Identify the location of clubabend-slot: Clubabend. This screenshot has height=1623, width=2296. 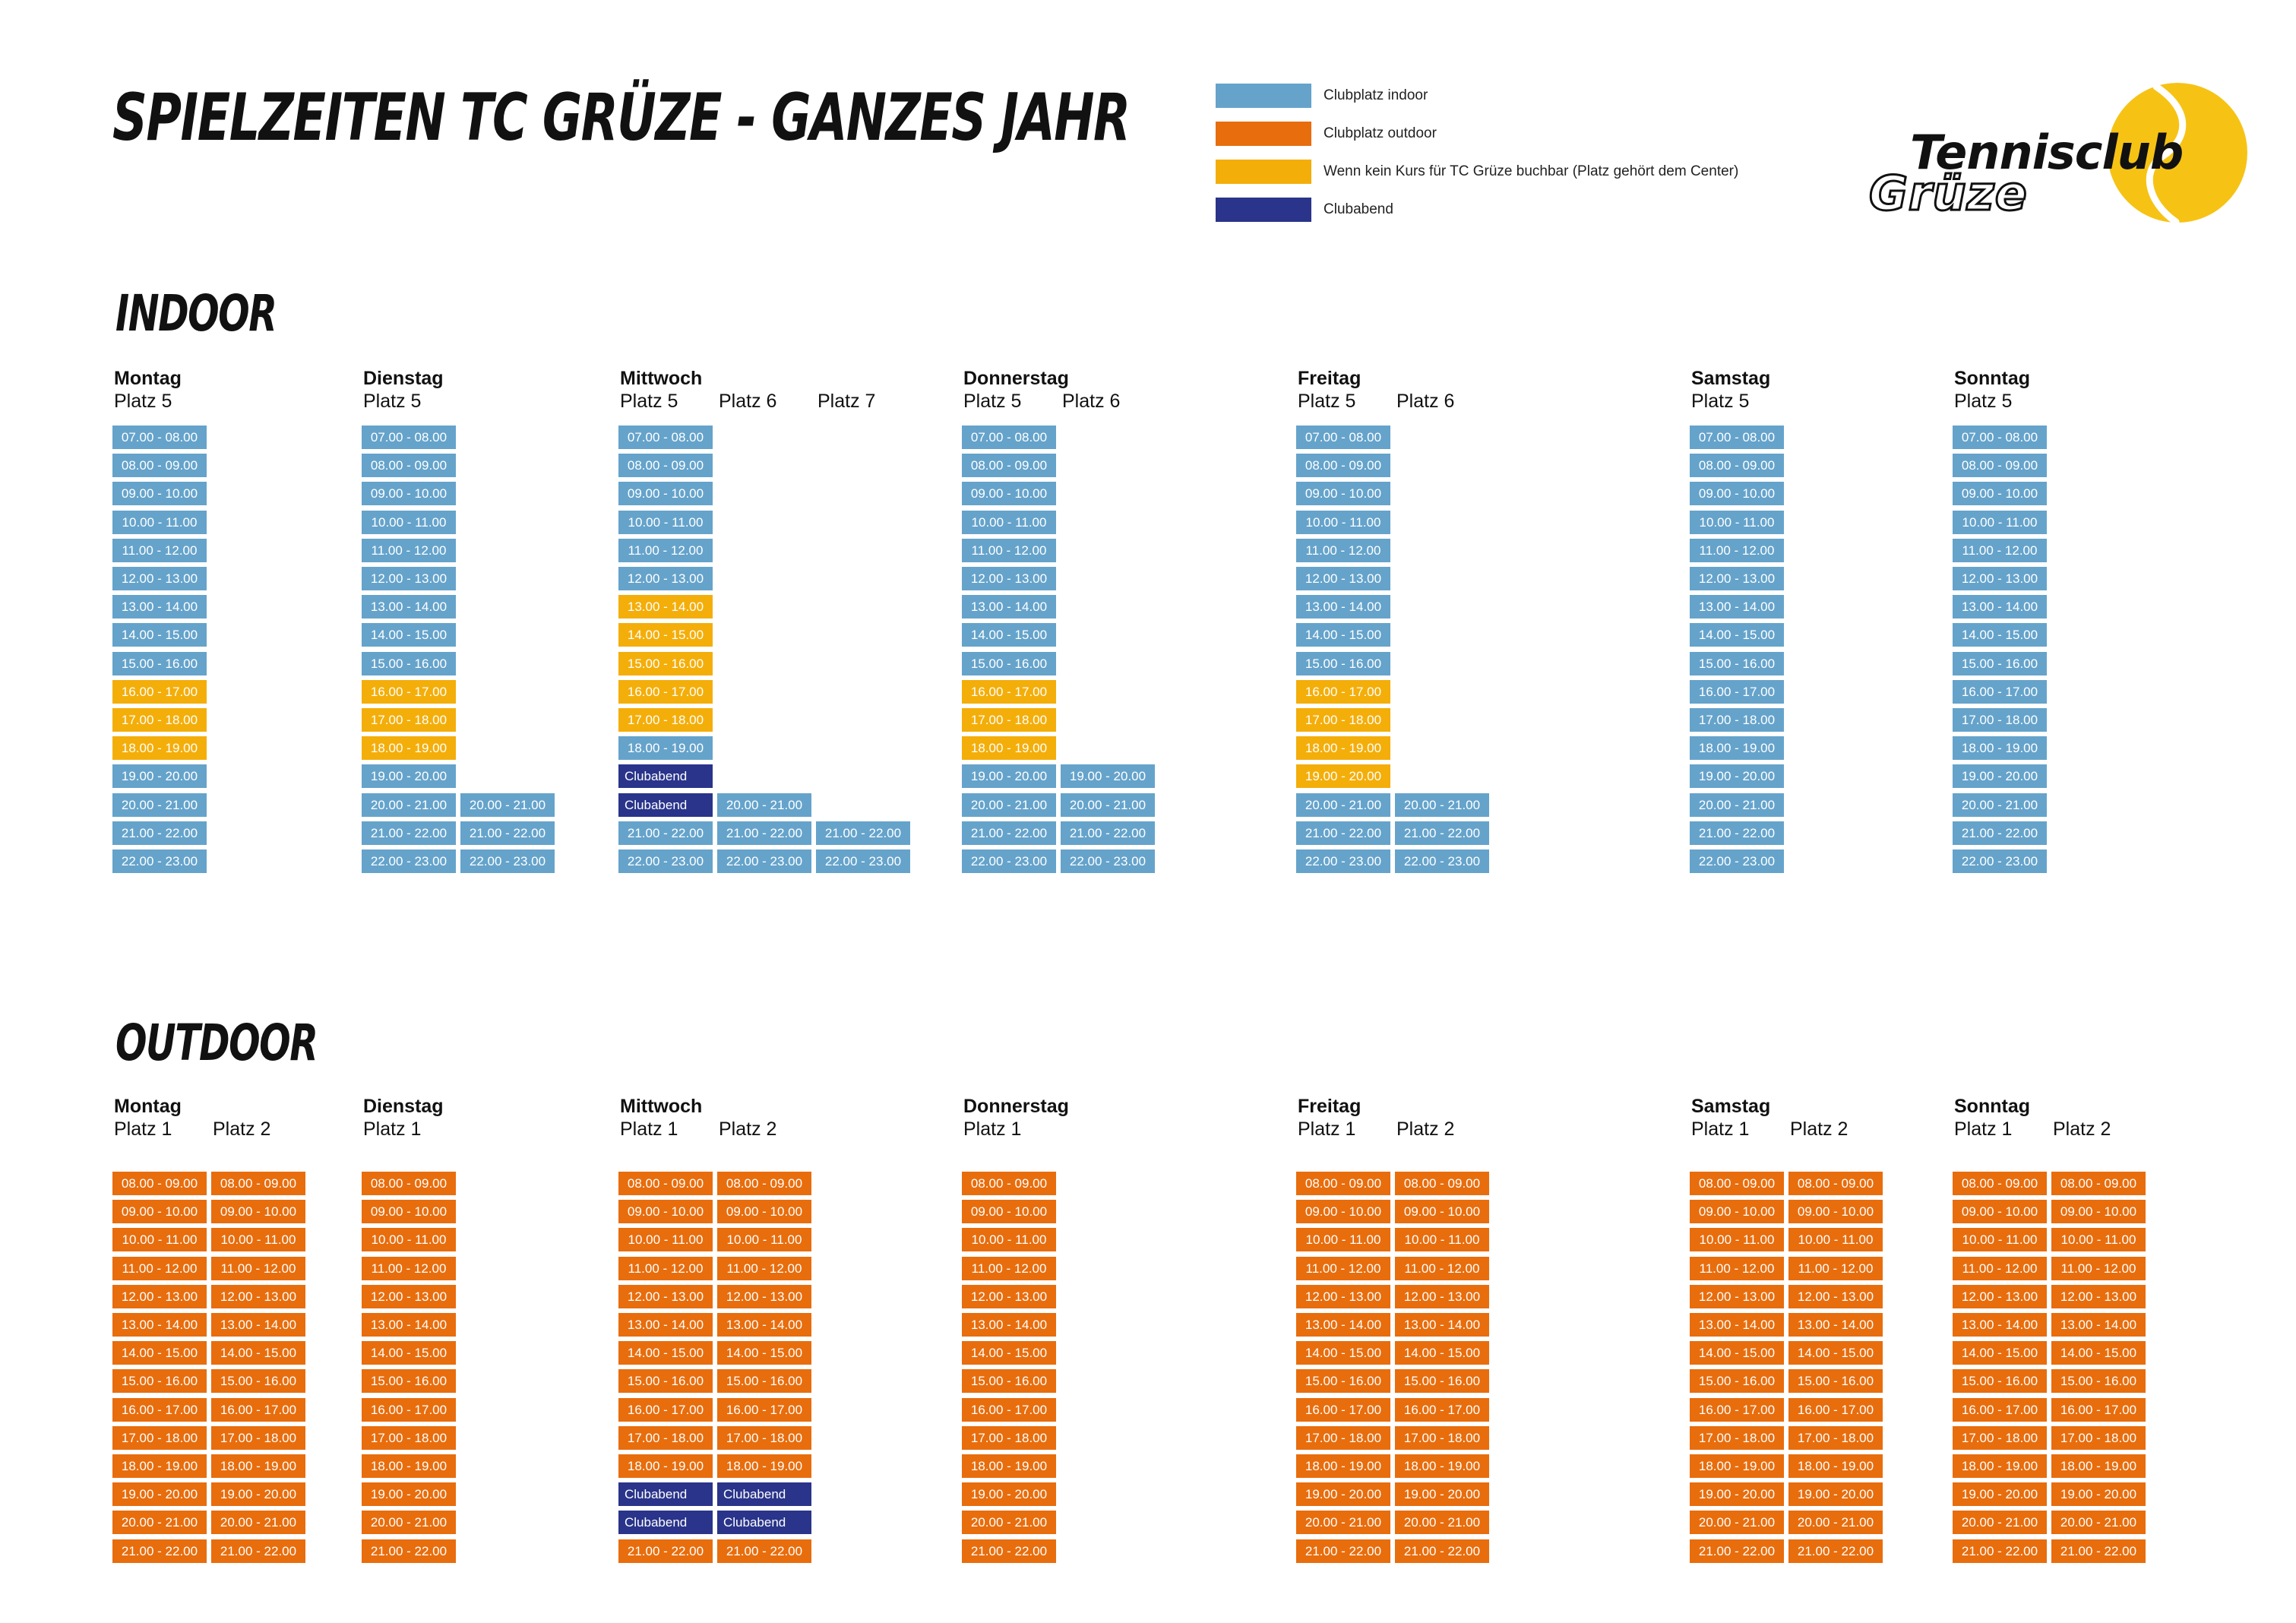
(665, 1494).